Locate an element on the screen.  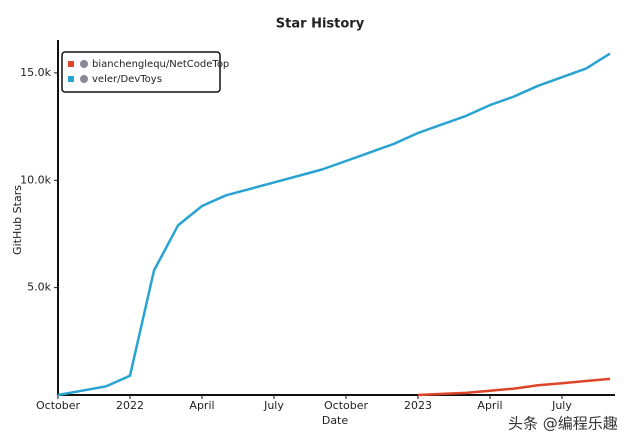
y-tick-label: 15.0k is located at coordinates (35, 72).